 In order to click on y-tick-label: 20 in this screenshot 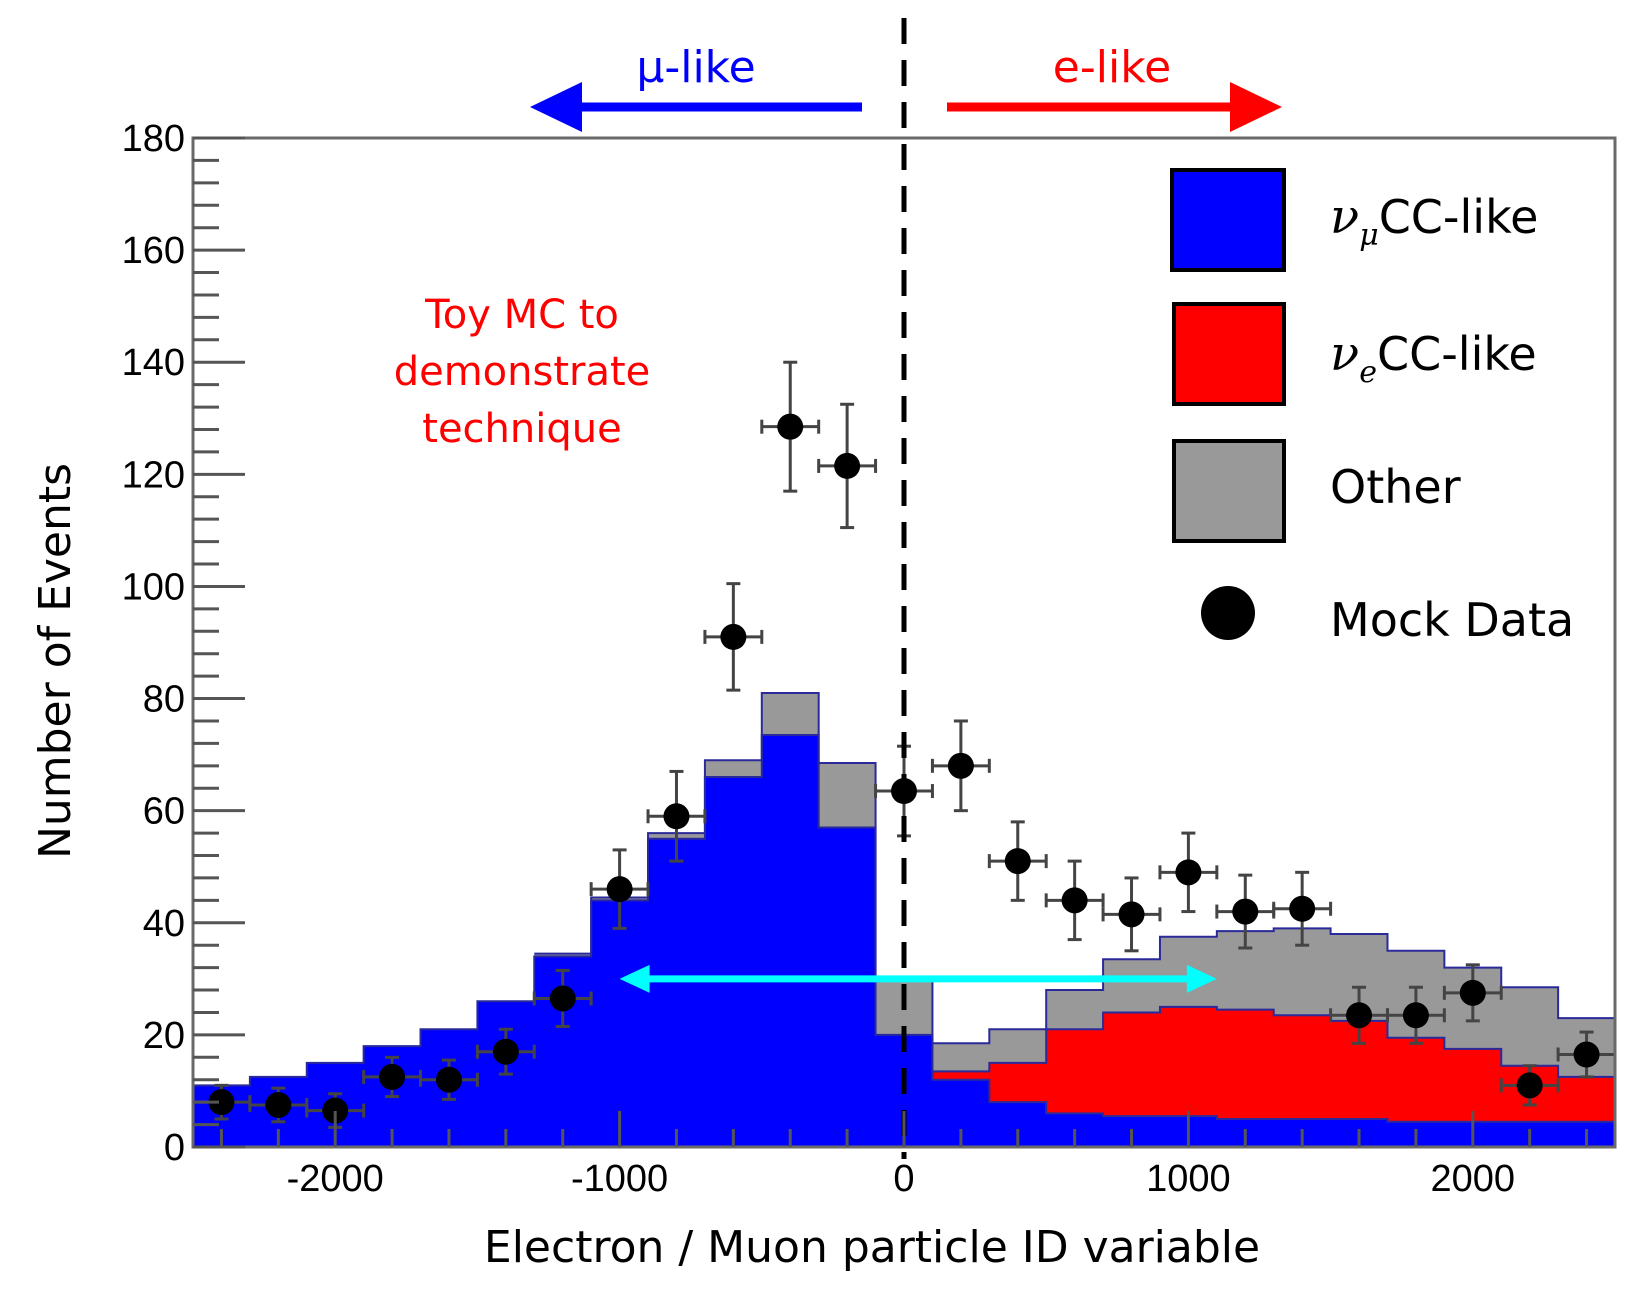, I will do `click(164, 1036)`.